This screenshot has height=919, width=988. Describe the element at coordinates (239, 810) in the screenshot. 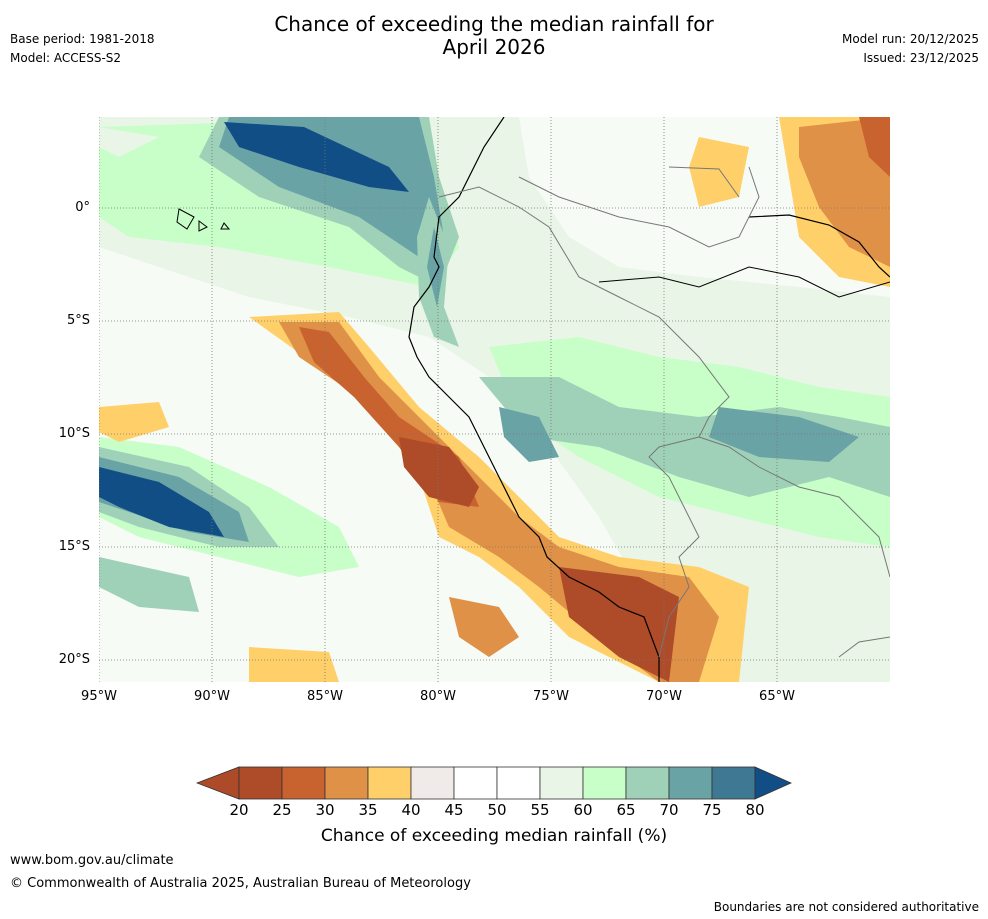

I see `colorbar-tick-20: 20` at that location.